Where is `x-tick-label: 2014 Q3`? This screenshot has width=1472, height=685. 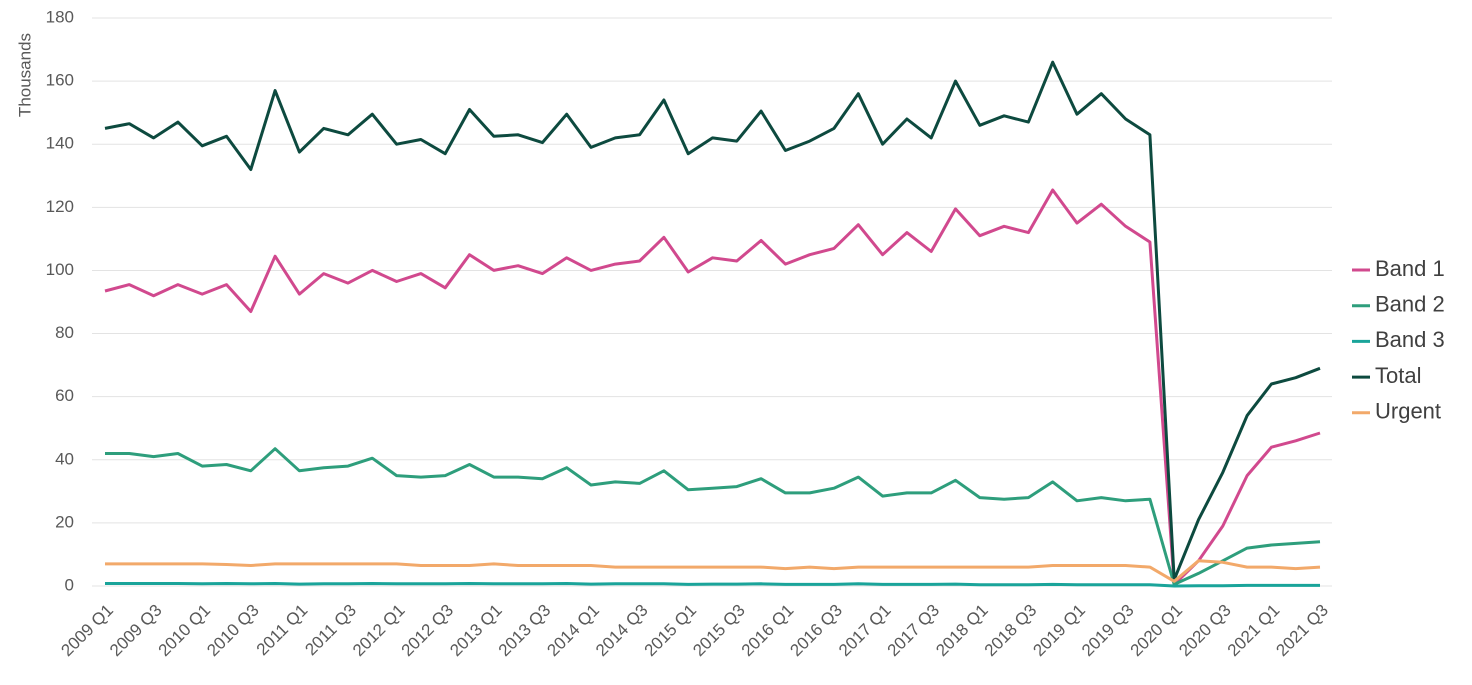 x-tick-label: 2014 Q3 is located at coordinates (622, 631).